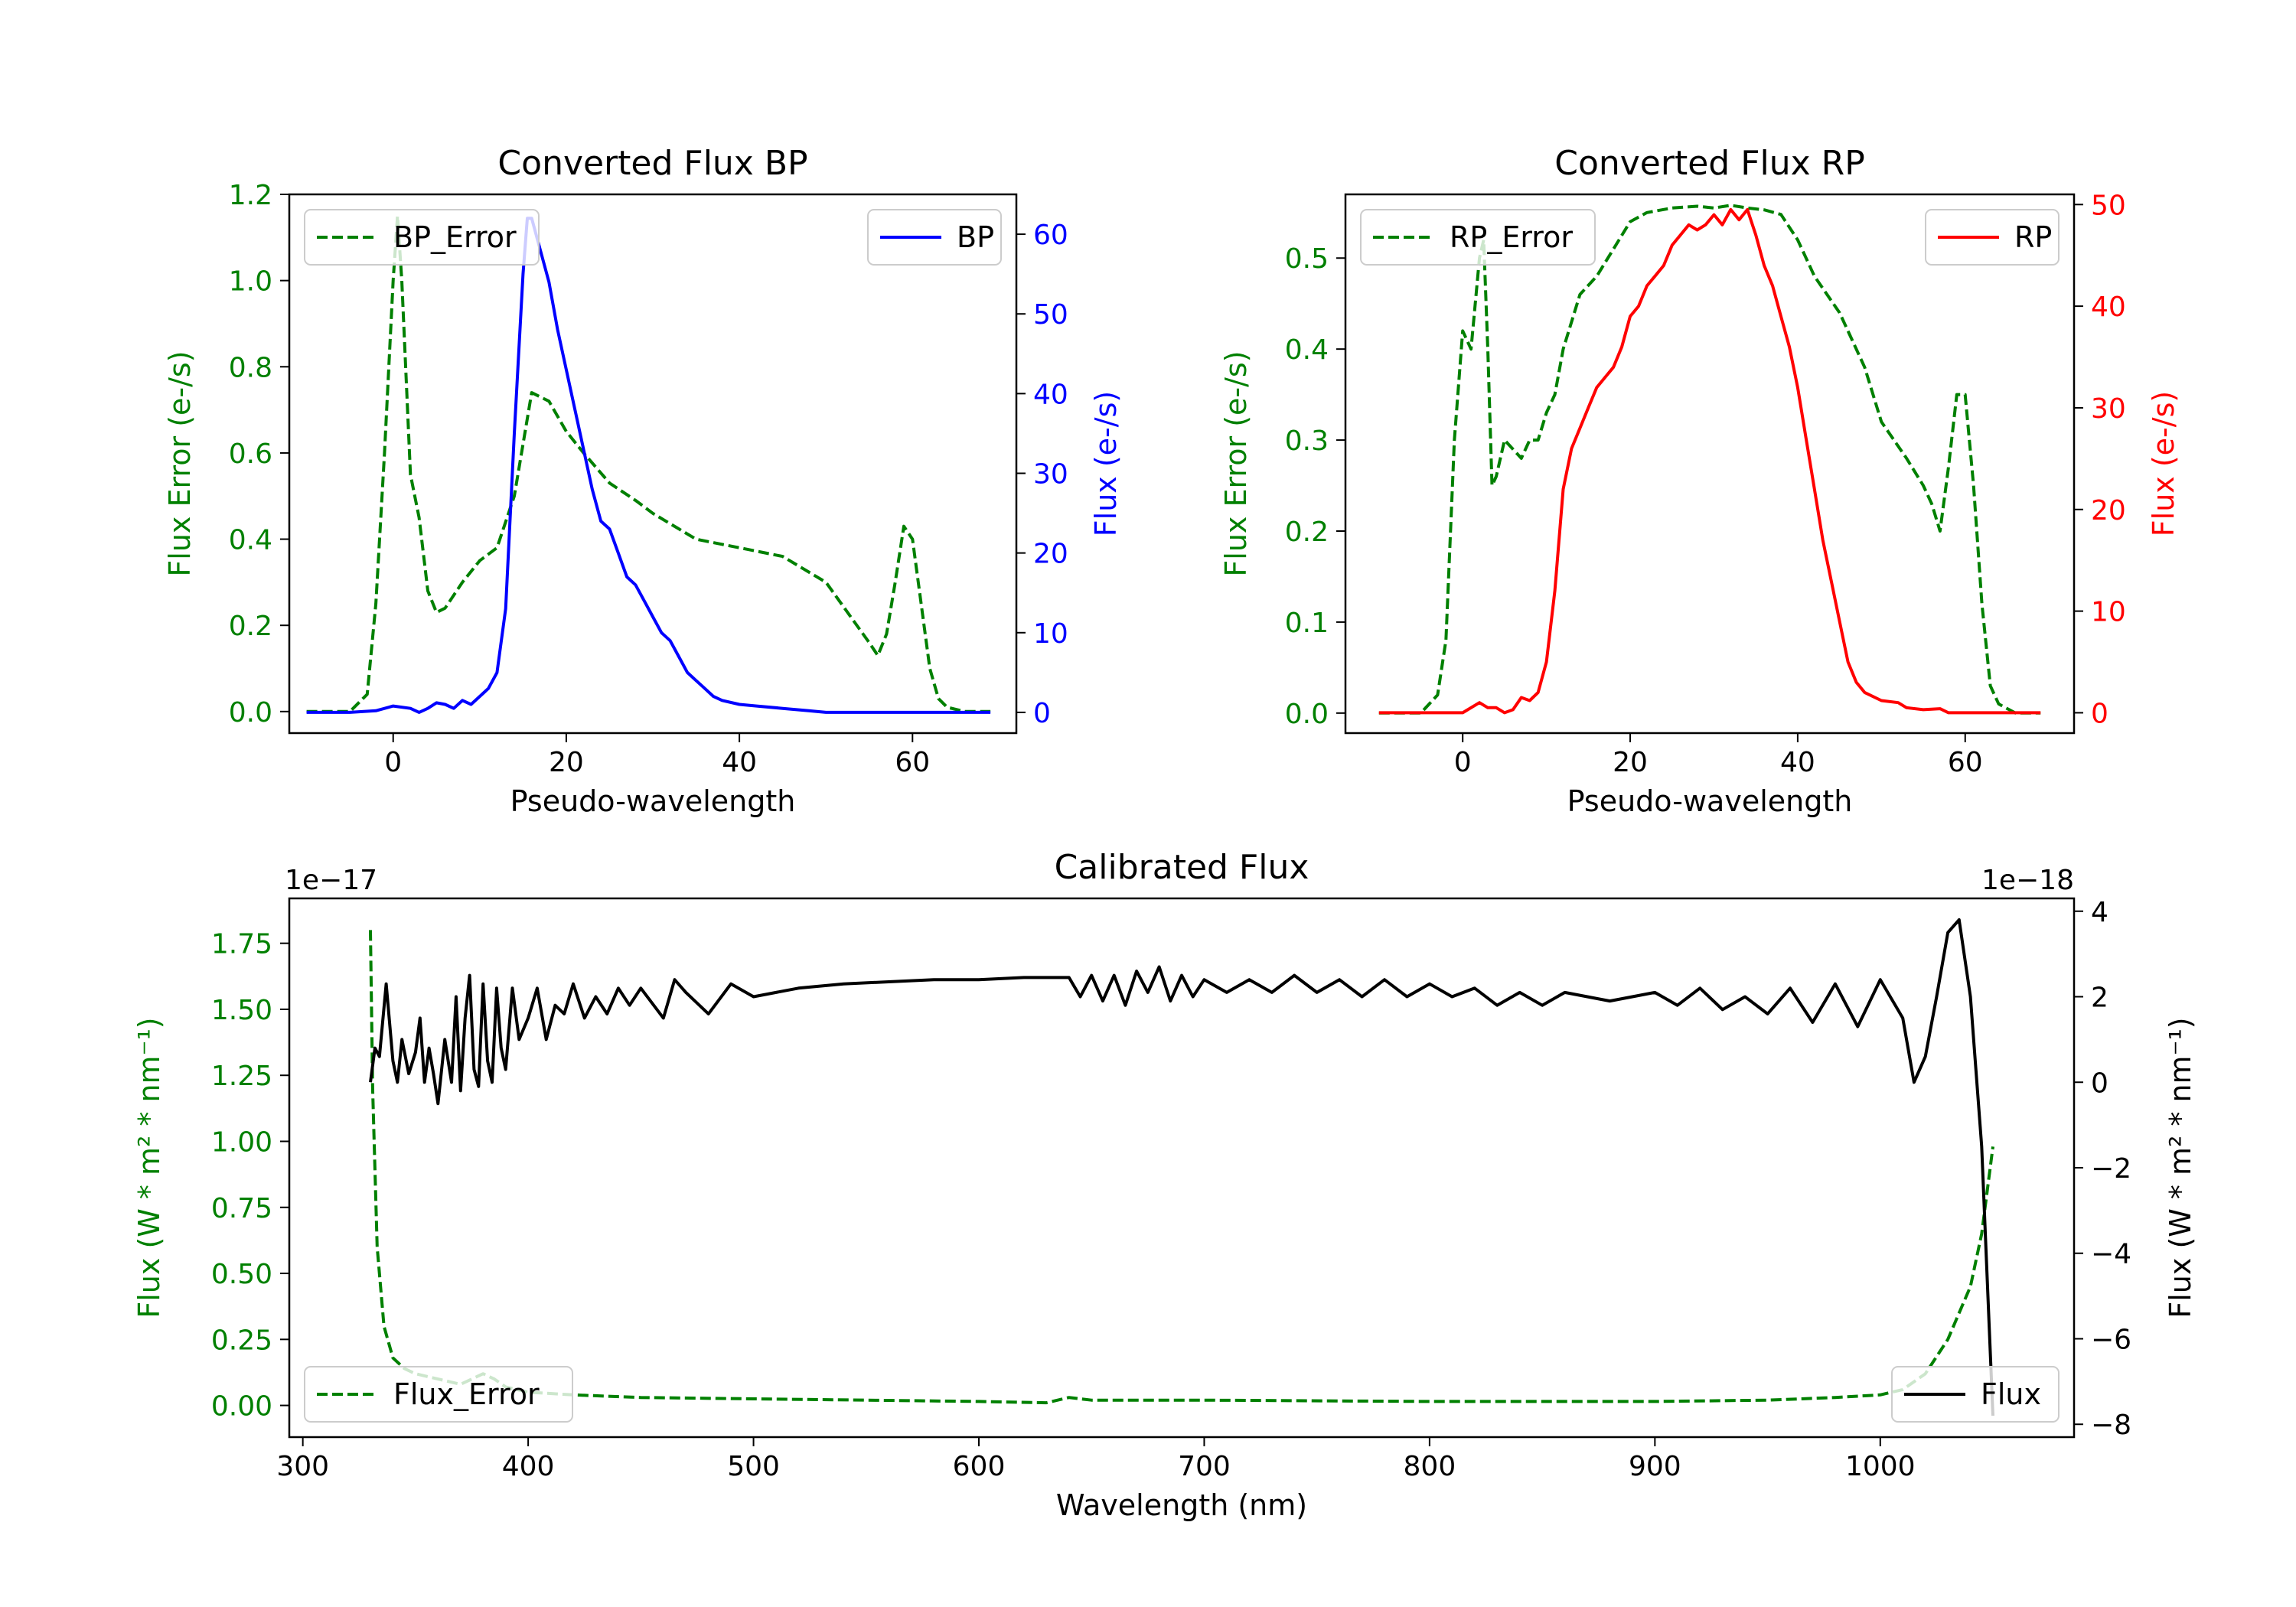  What do you see at coordinates (2111, 1426) in the screenshot?
I see `y-right-tick-label: −8` at bounding box center [2111, 1426].